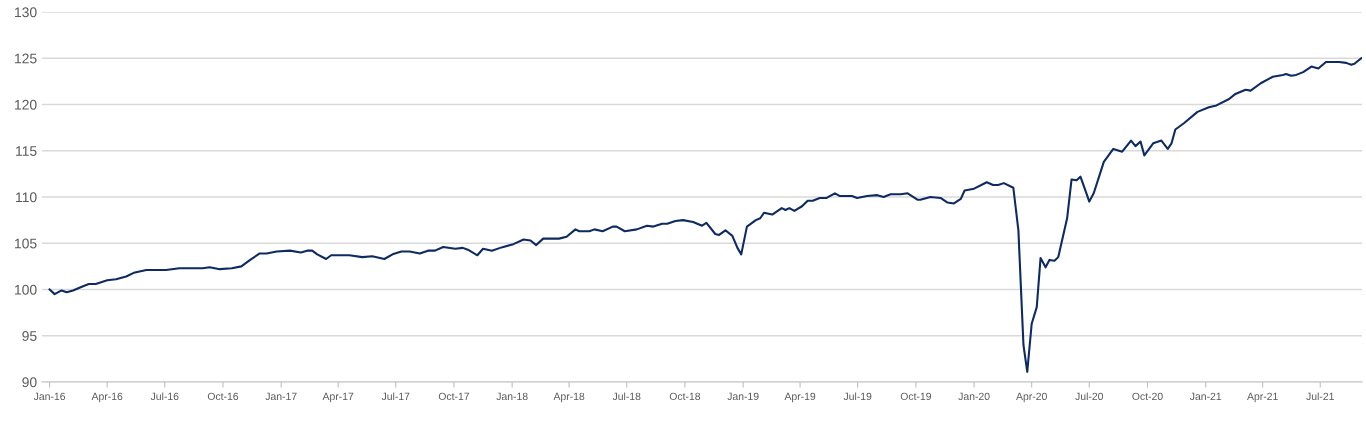  Describe the element at coordinates (626, 396) in the screenshot. I see `x-tick-label: Jul-18` at that location.